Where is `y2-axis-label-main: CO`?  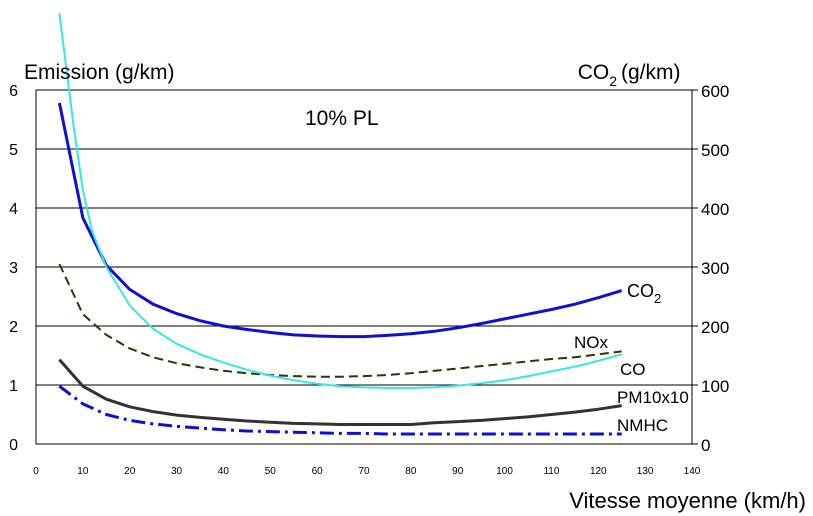
y2-axis-label-main: CO is located at coordinates (594, 72).